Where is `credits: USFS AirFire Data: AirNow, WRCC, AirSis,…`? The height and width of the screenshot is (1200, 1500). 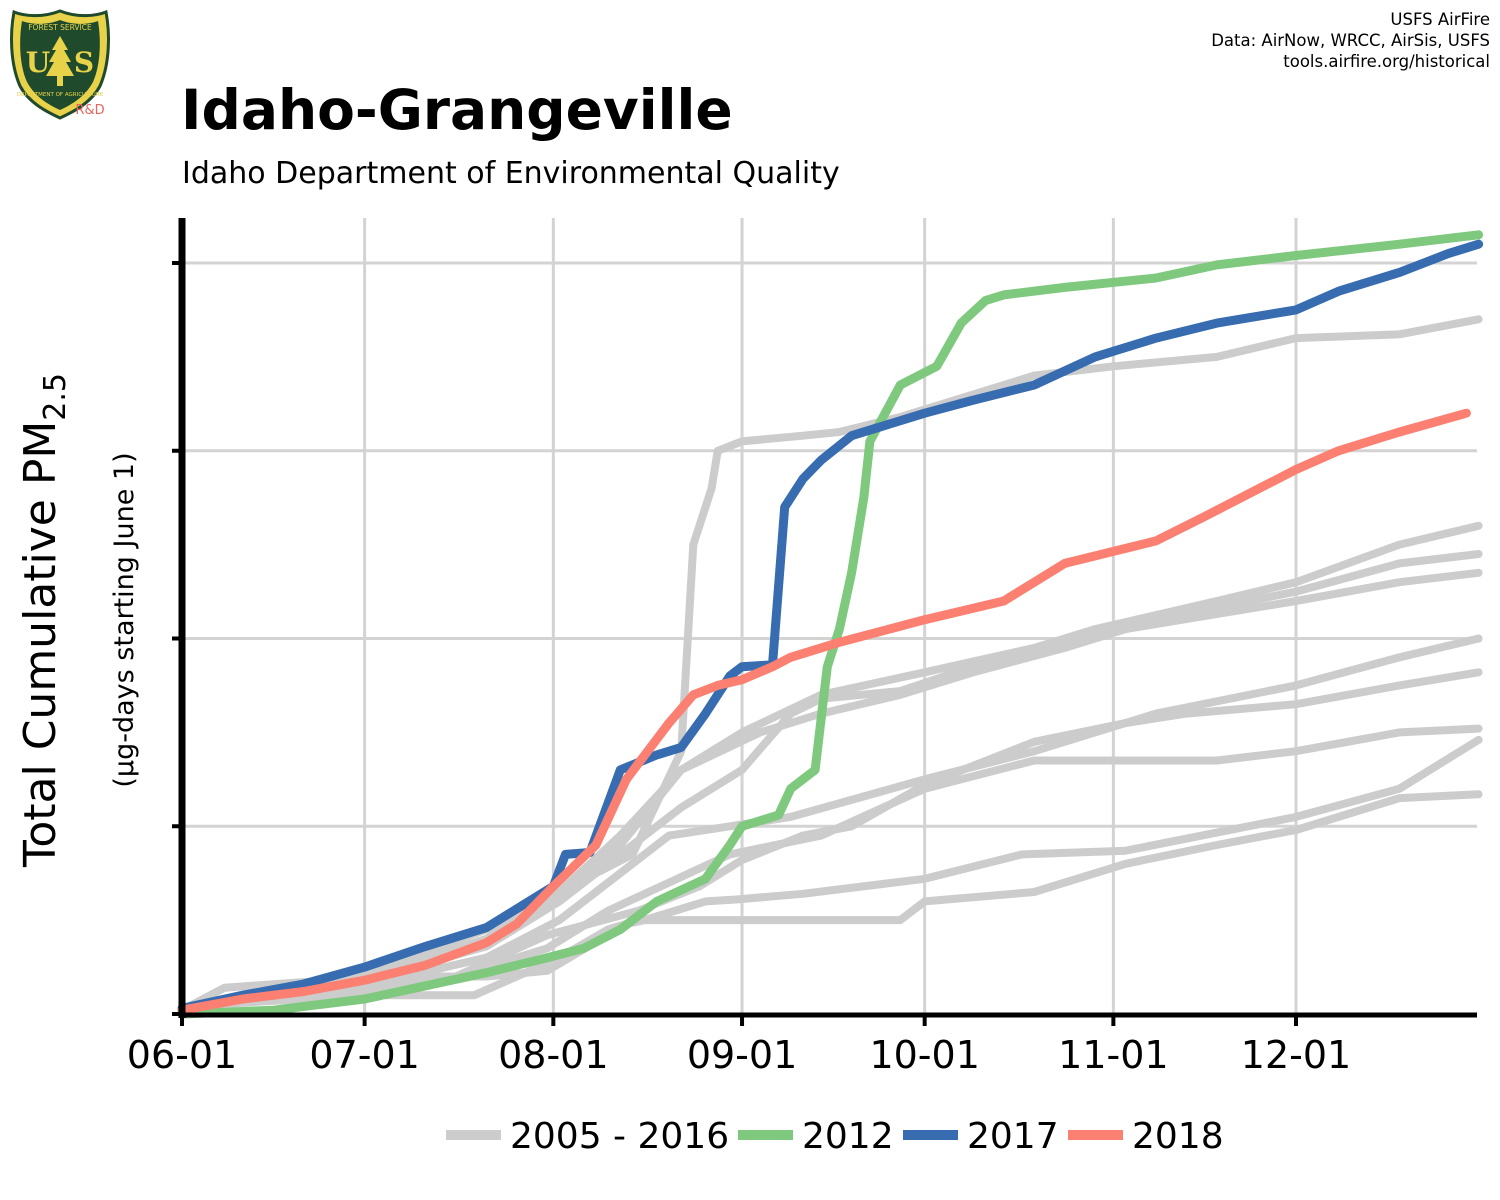
credits: USFS AirFire Data: AirNow, WRCC, AirSis,… is located at coordinates (1350, 40).